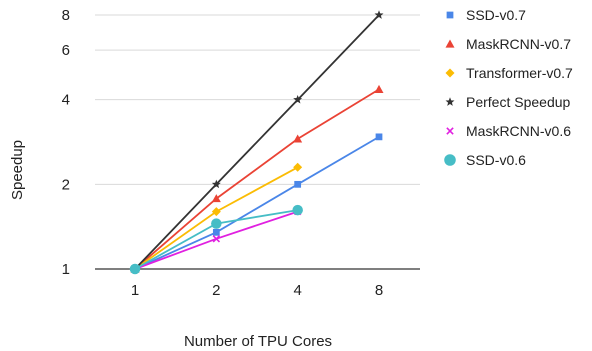 This screenshot has height=351, width=592. Describe the element at coordinates (518, 131) in the screenshot. I see `legend-label: MaskRCNN-v0.6` at that location.